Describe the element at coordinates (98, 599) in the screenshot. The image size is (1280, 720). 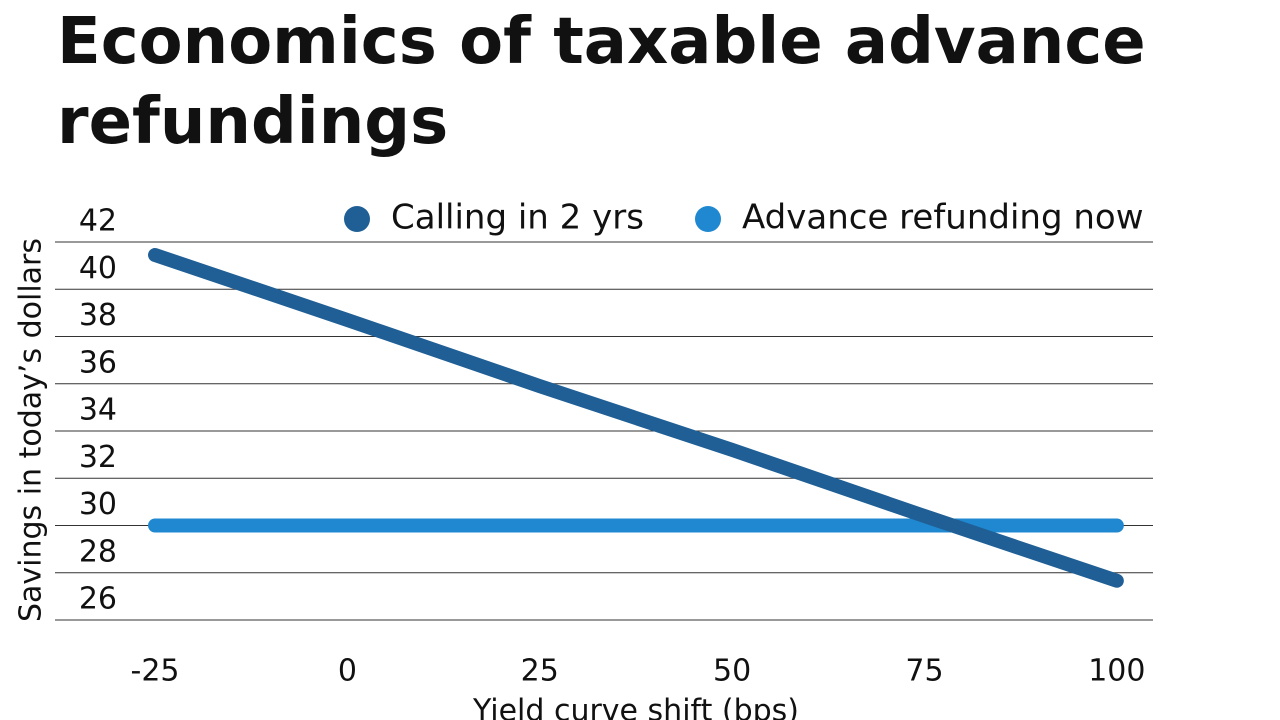
I see `y-tick-label: 26` at that location.